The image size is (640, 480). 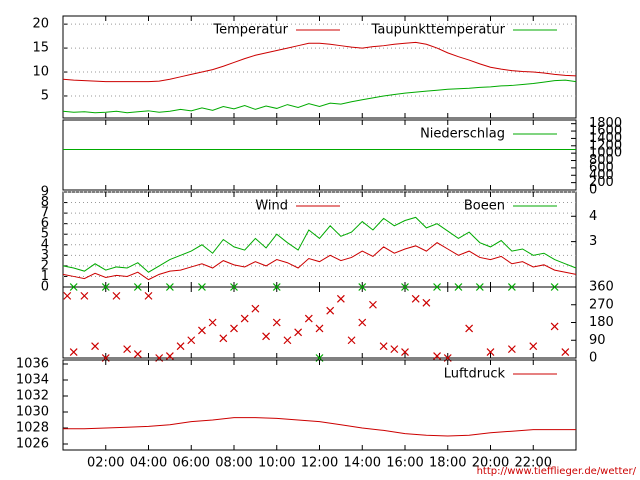 What do you see at coordinates (593, 241) in the screenshot?
I see `y2-tick-label: 3` at bounding box center [593, 241].